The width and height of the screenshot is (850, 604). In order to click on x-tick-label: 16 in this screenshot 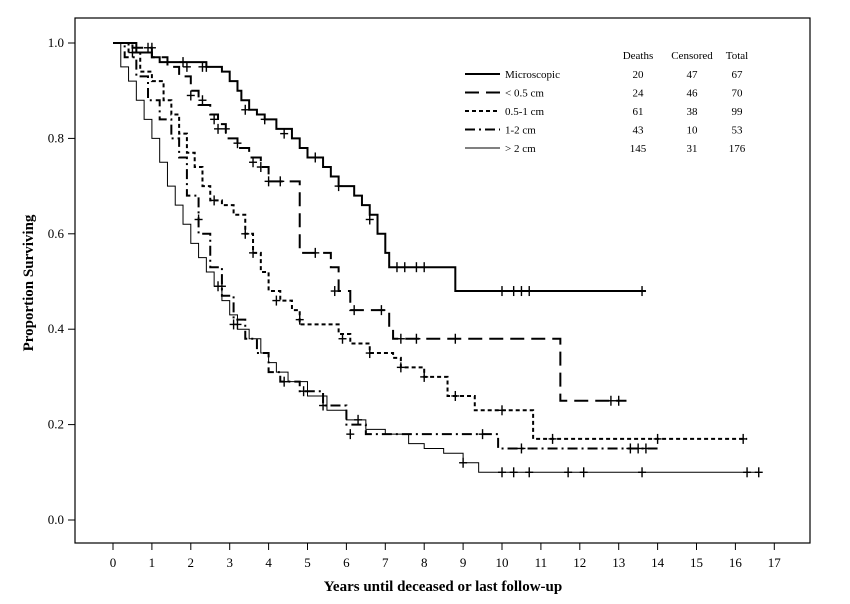, I will do `click(736, 562)`.